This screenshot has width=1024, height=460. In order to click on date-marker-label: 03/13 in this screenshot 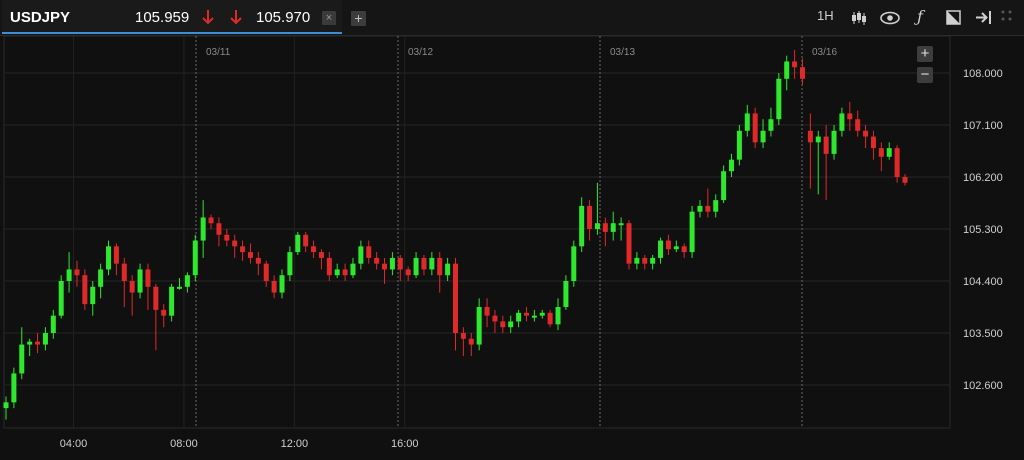, I will do `click(622, 52)`.